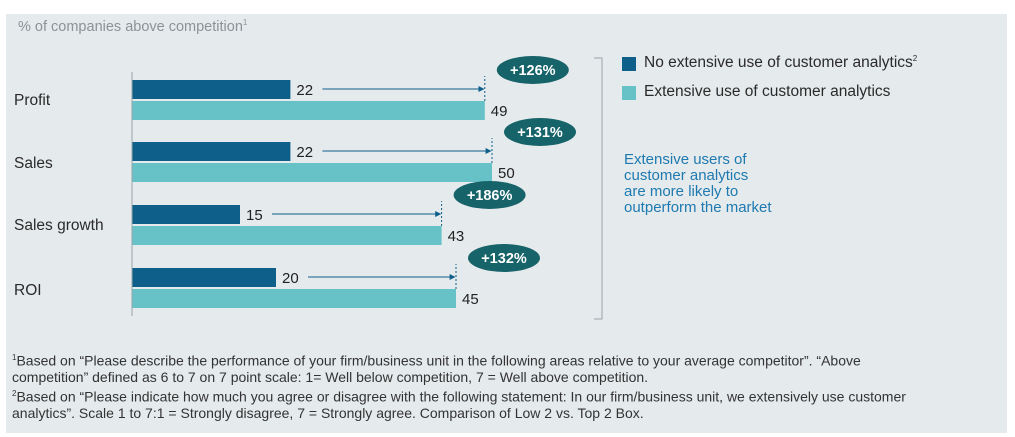 The width and height of the screenshot is (1015, 437). I want to click on legend-swatch-no-extensive-use, so click(629, 64).